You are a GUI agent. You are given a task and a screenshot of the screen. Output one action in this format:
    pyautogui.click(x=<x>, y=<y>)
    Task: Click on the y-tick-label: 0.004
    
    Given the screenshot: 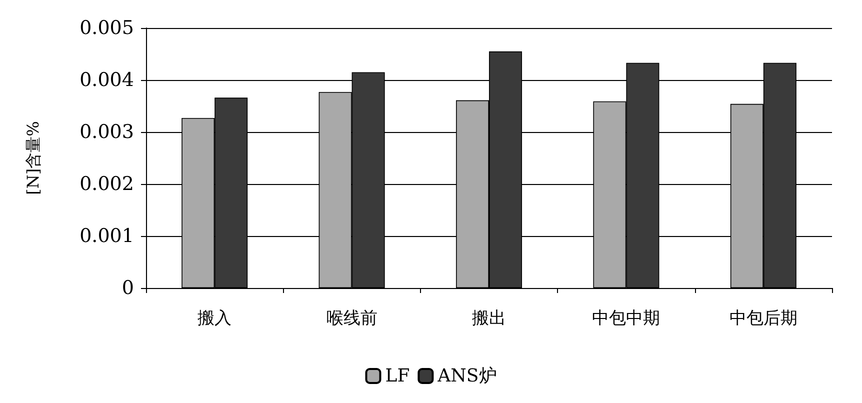 What is the action you would take?
    pyautogui.click(x=107, y=80)
    